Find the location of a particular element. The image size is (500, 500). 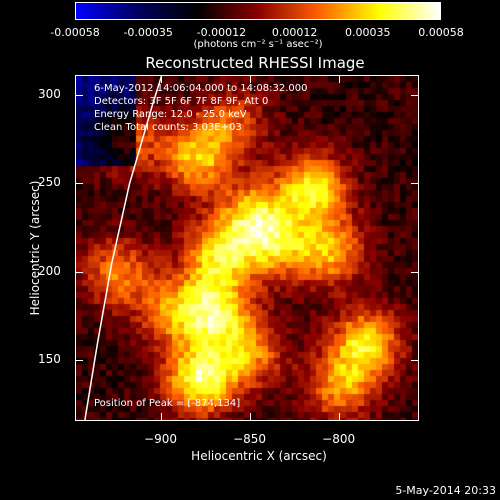

x-tick-label: −850 is located at coordinates (250, 439).